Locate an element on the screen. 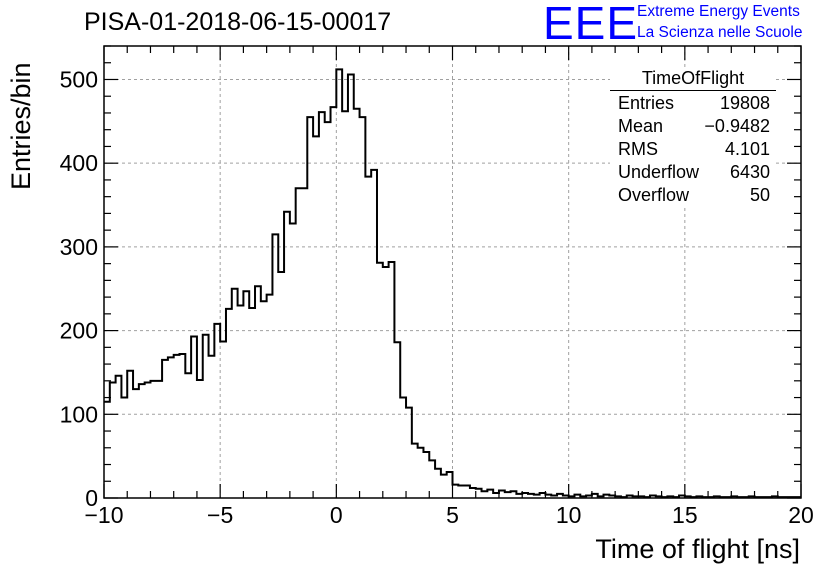  y-tick-label: 200 is located at coordinates (79, 331).